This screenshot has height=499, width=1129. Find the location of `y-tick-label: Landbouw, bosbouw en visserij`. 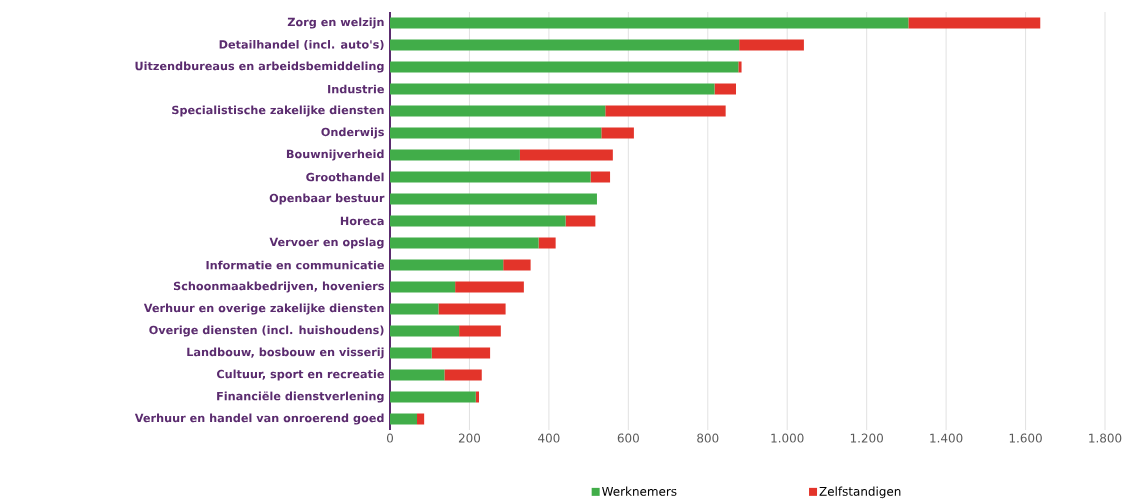

y-tick-label: Landbouw, bosbouw en visserij is located at coordinates (285, 353).